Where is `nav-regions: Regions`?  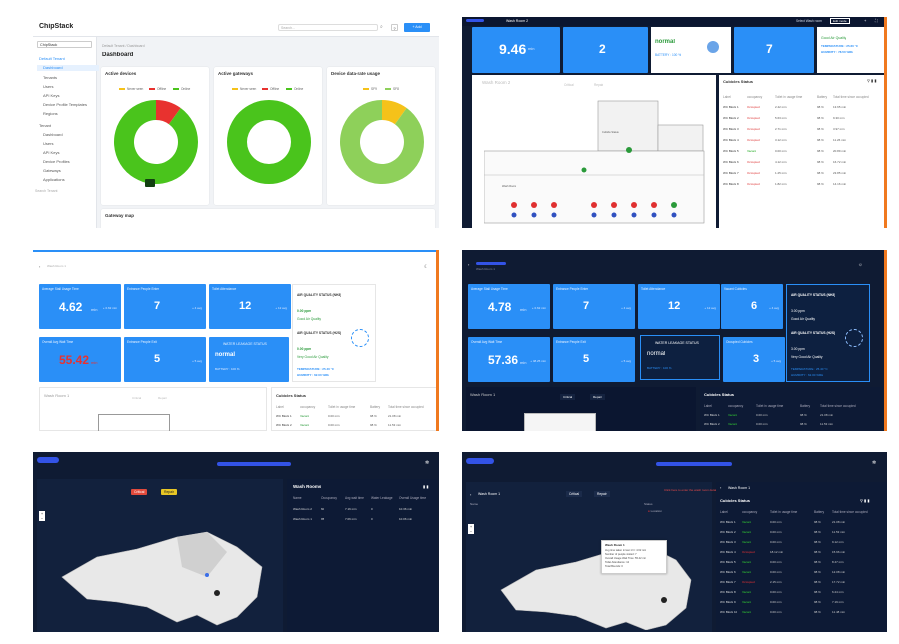
nav-regions: Regions is located at coordinates (50, 113).